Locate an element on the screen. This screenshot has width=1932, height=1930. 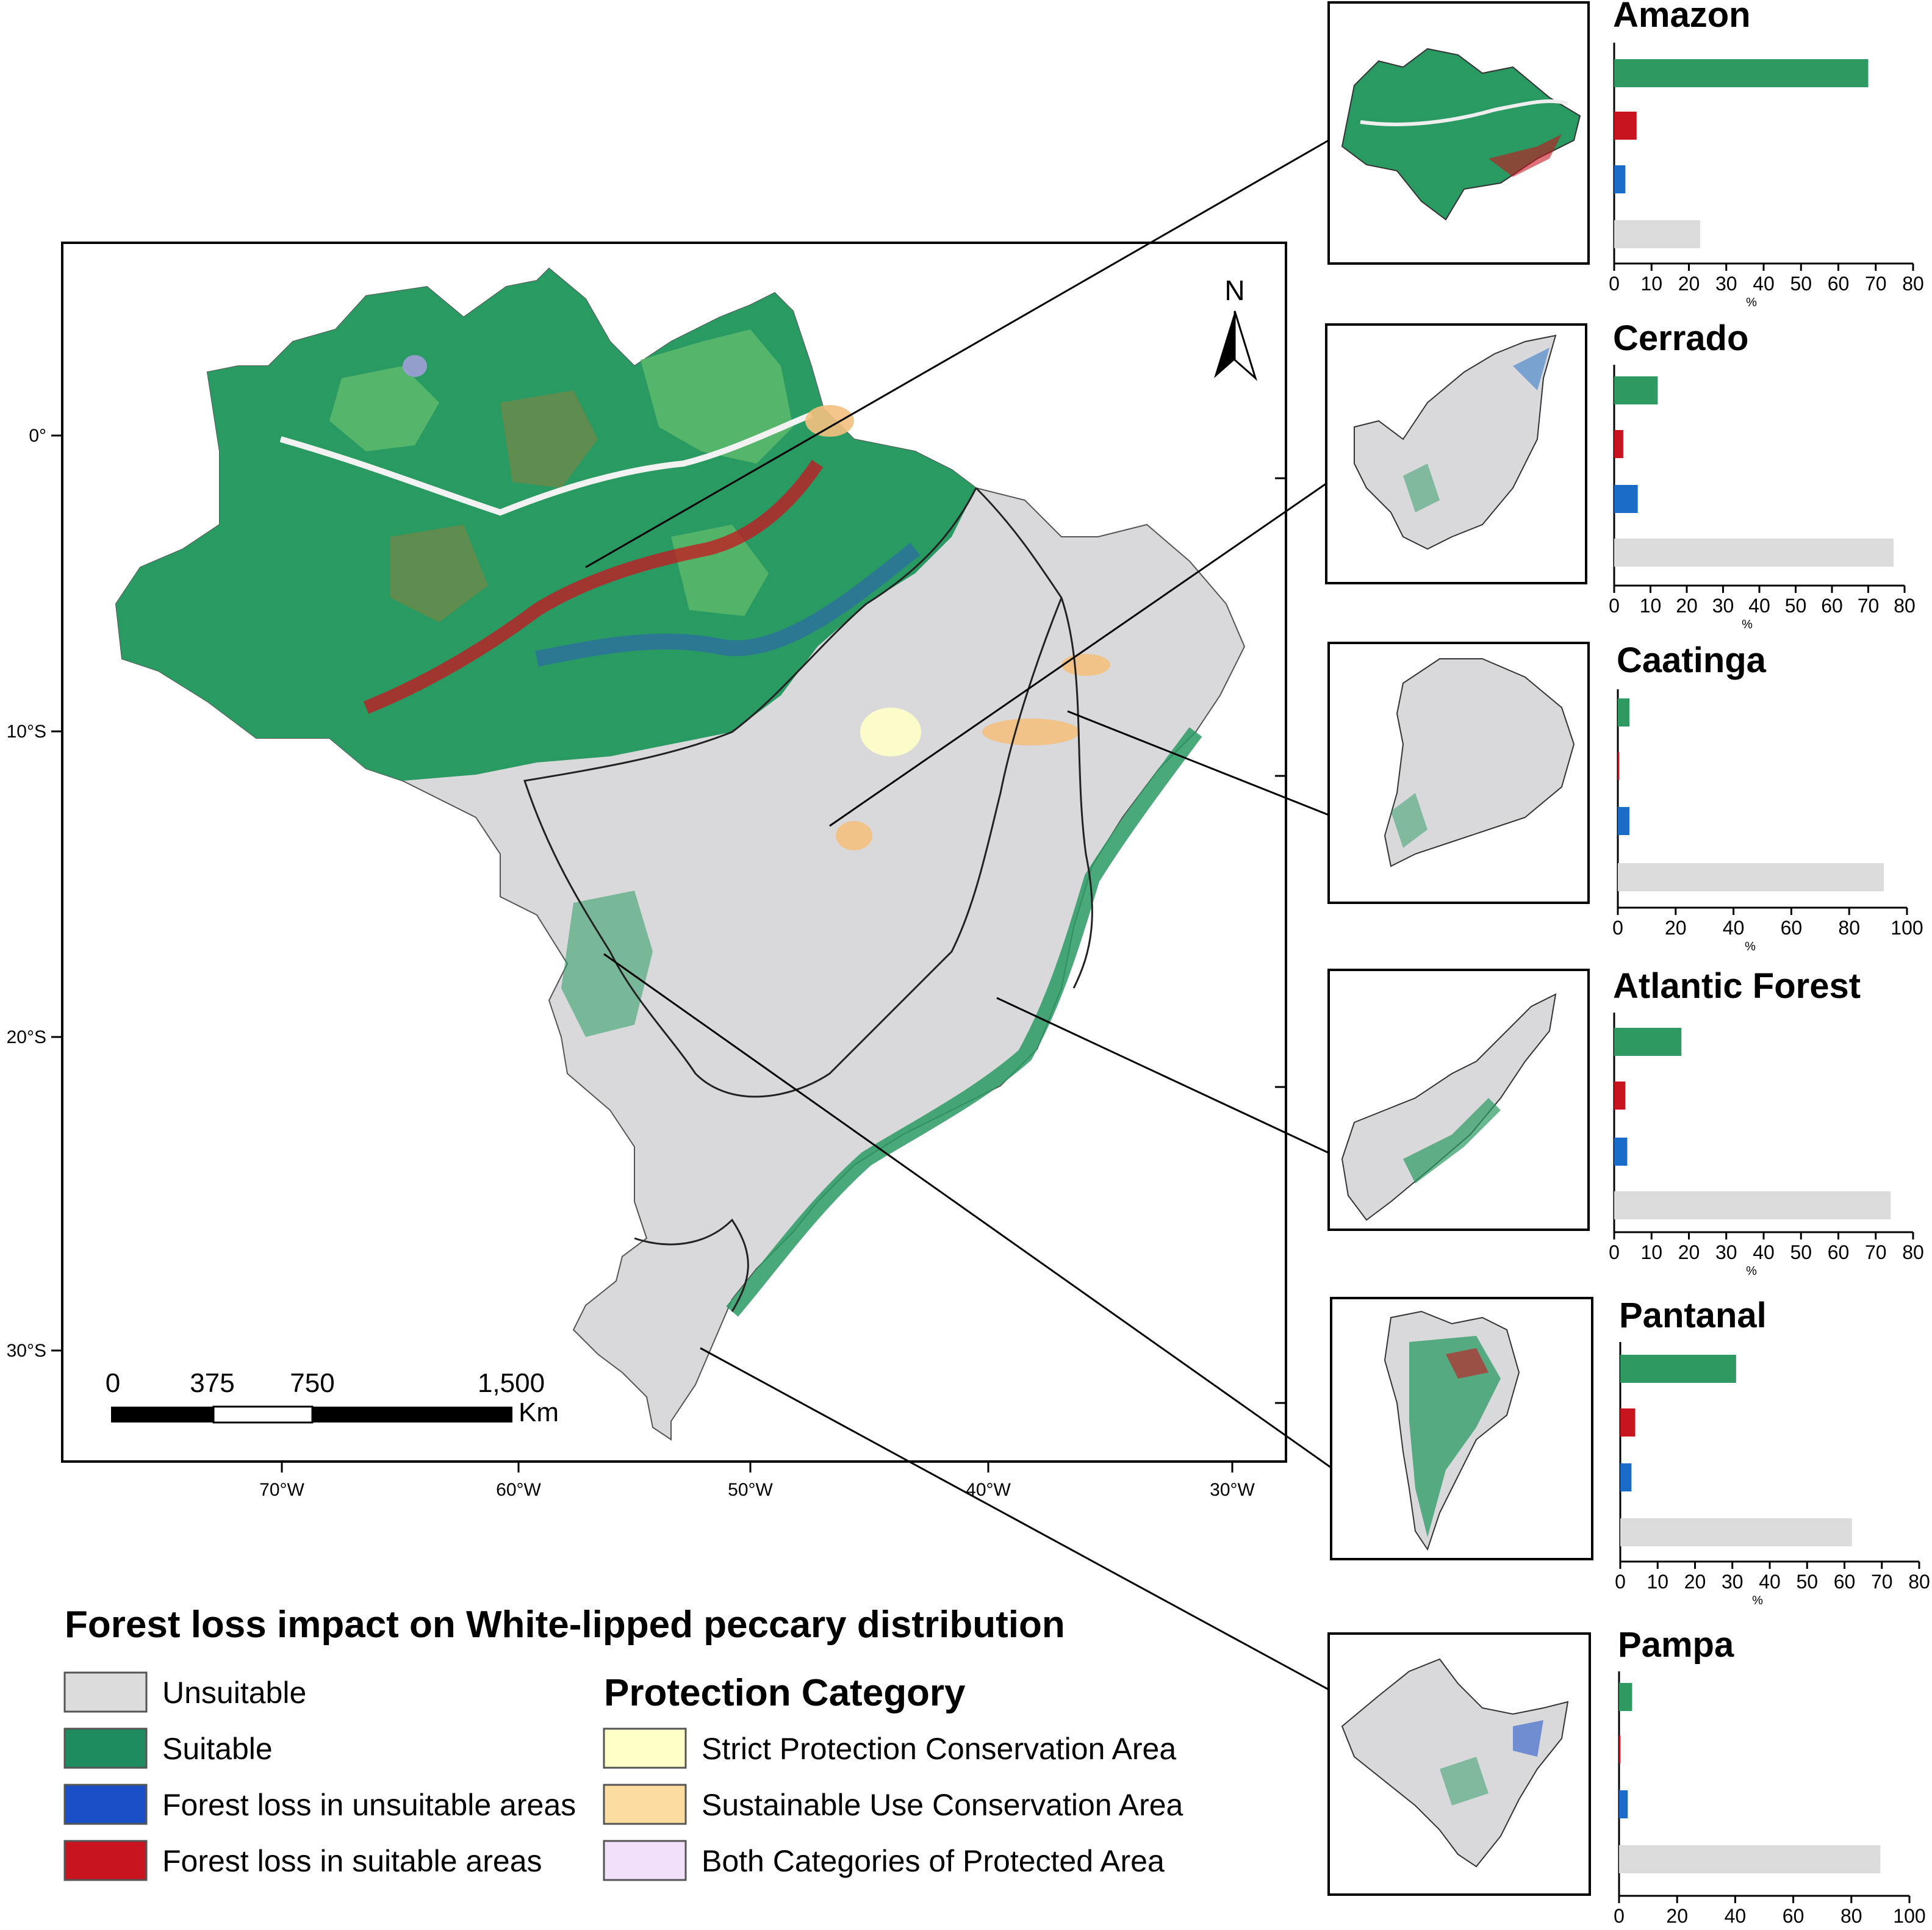
chart-title: Pampa is located at coordinates (1676, 1645).